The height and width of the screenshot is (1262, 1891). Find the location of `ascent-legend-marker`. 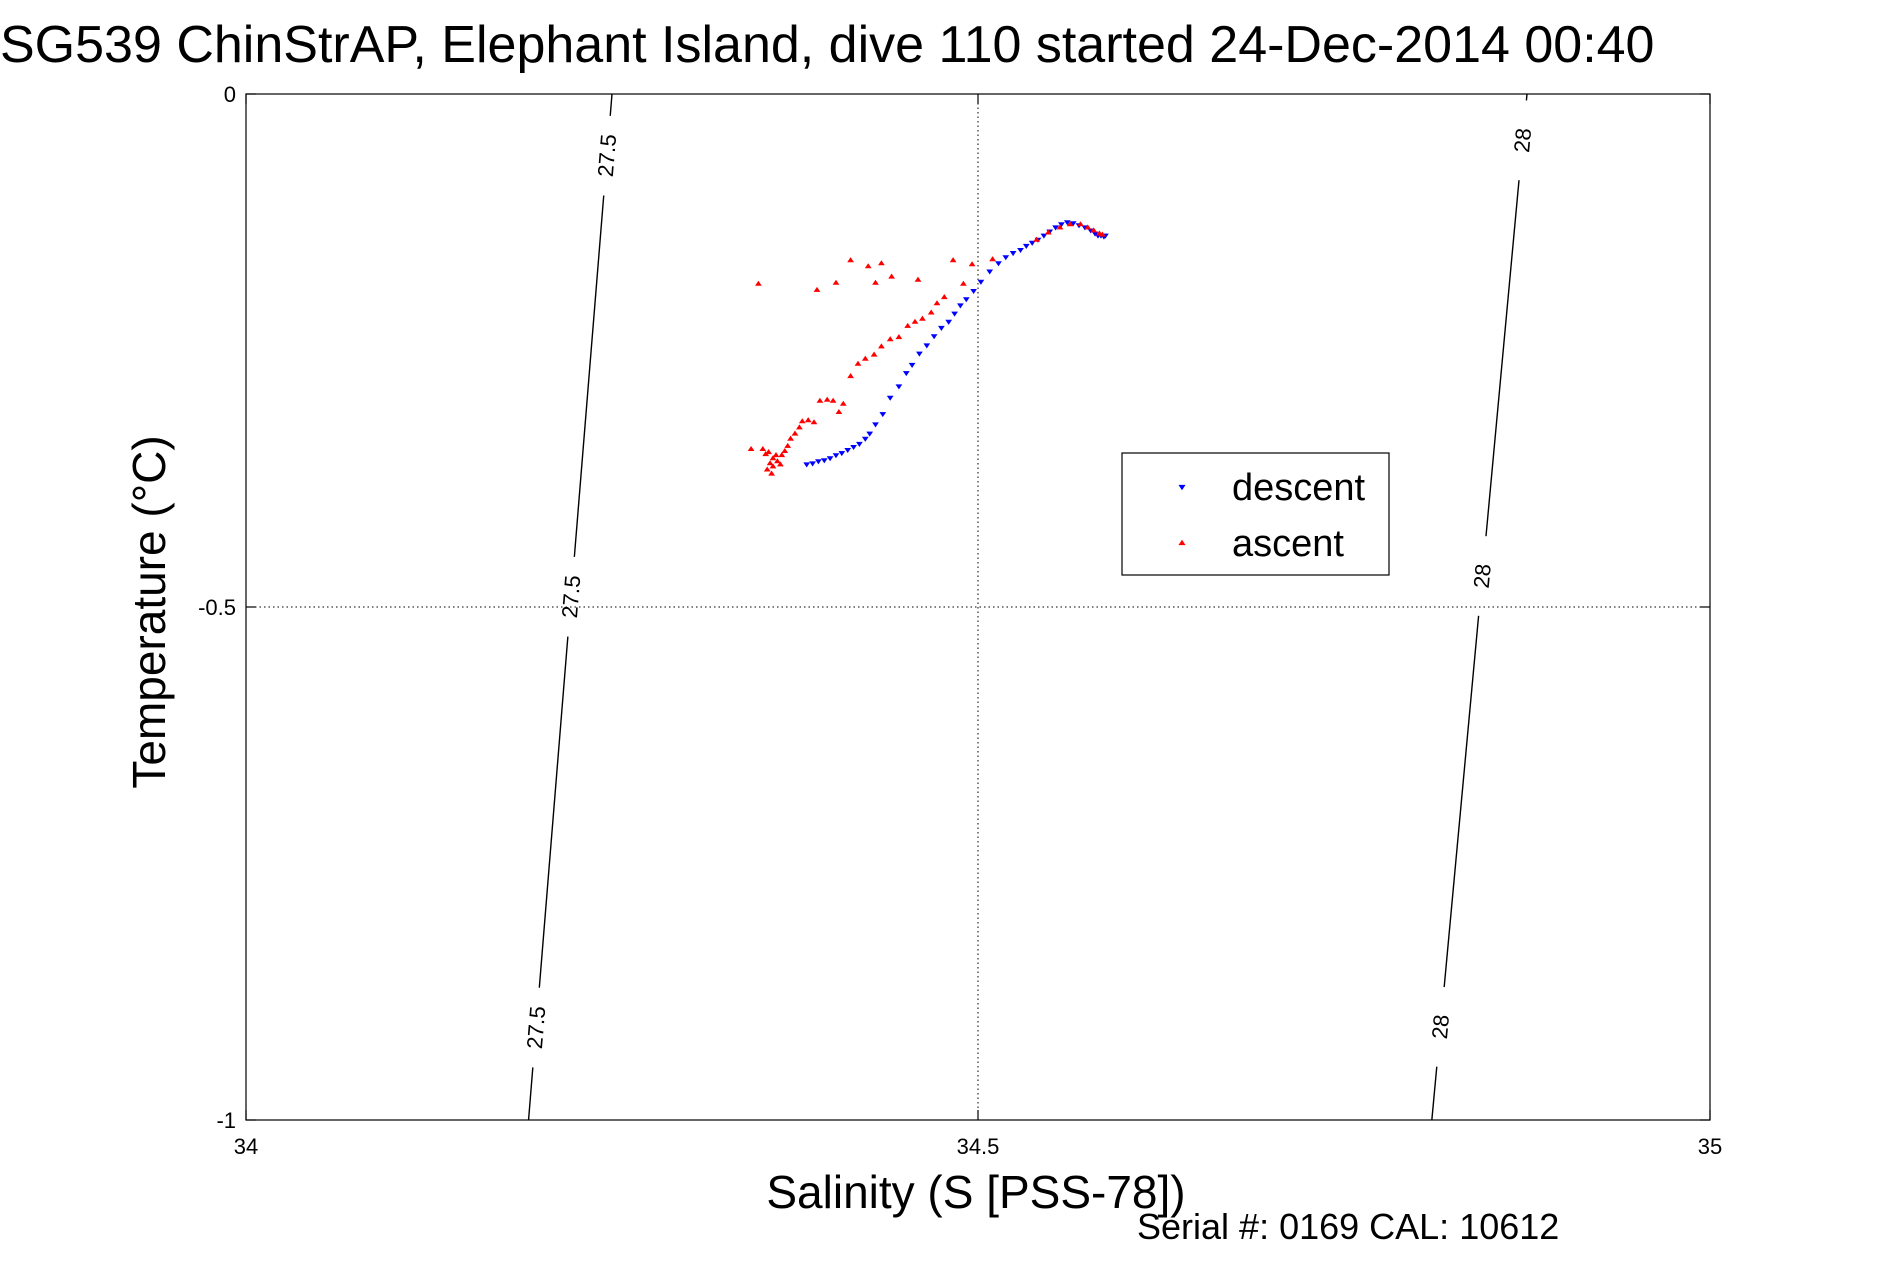

ascent-legend-marker is located at coordinates (1182, 542).